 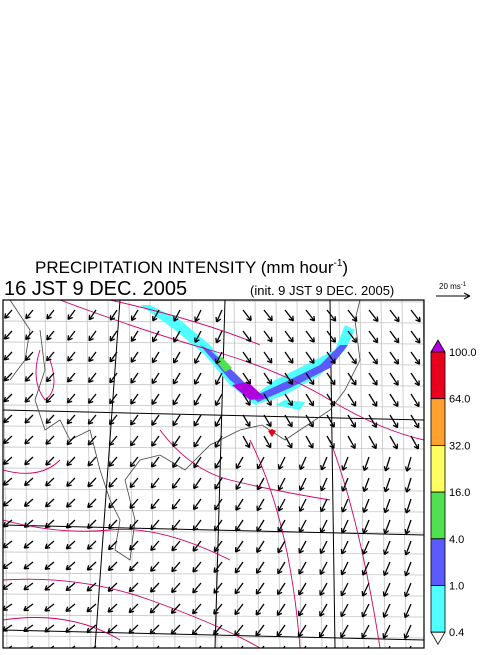 What do you see at coordinates (438, 515) in the screenshot?
I see `colorbar-swatch` at bounding box center [438, 515].